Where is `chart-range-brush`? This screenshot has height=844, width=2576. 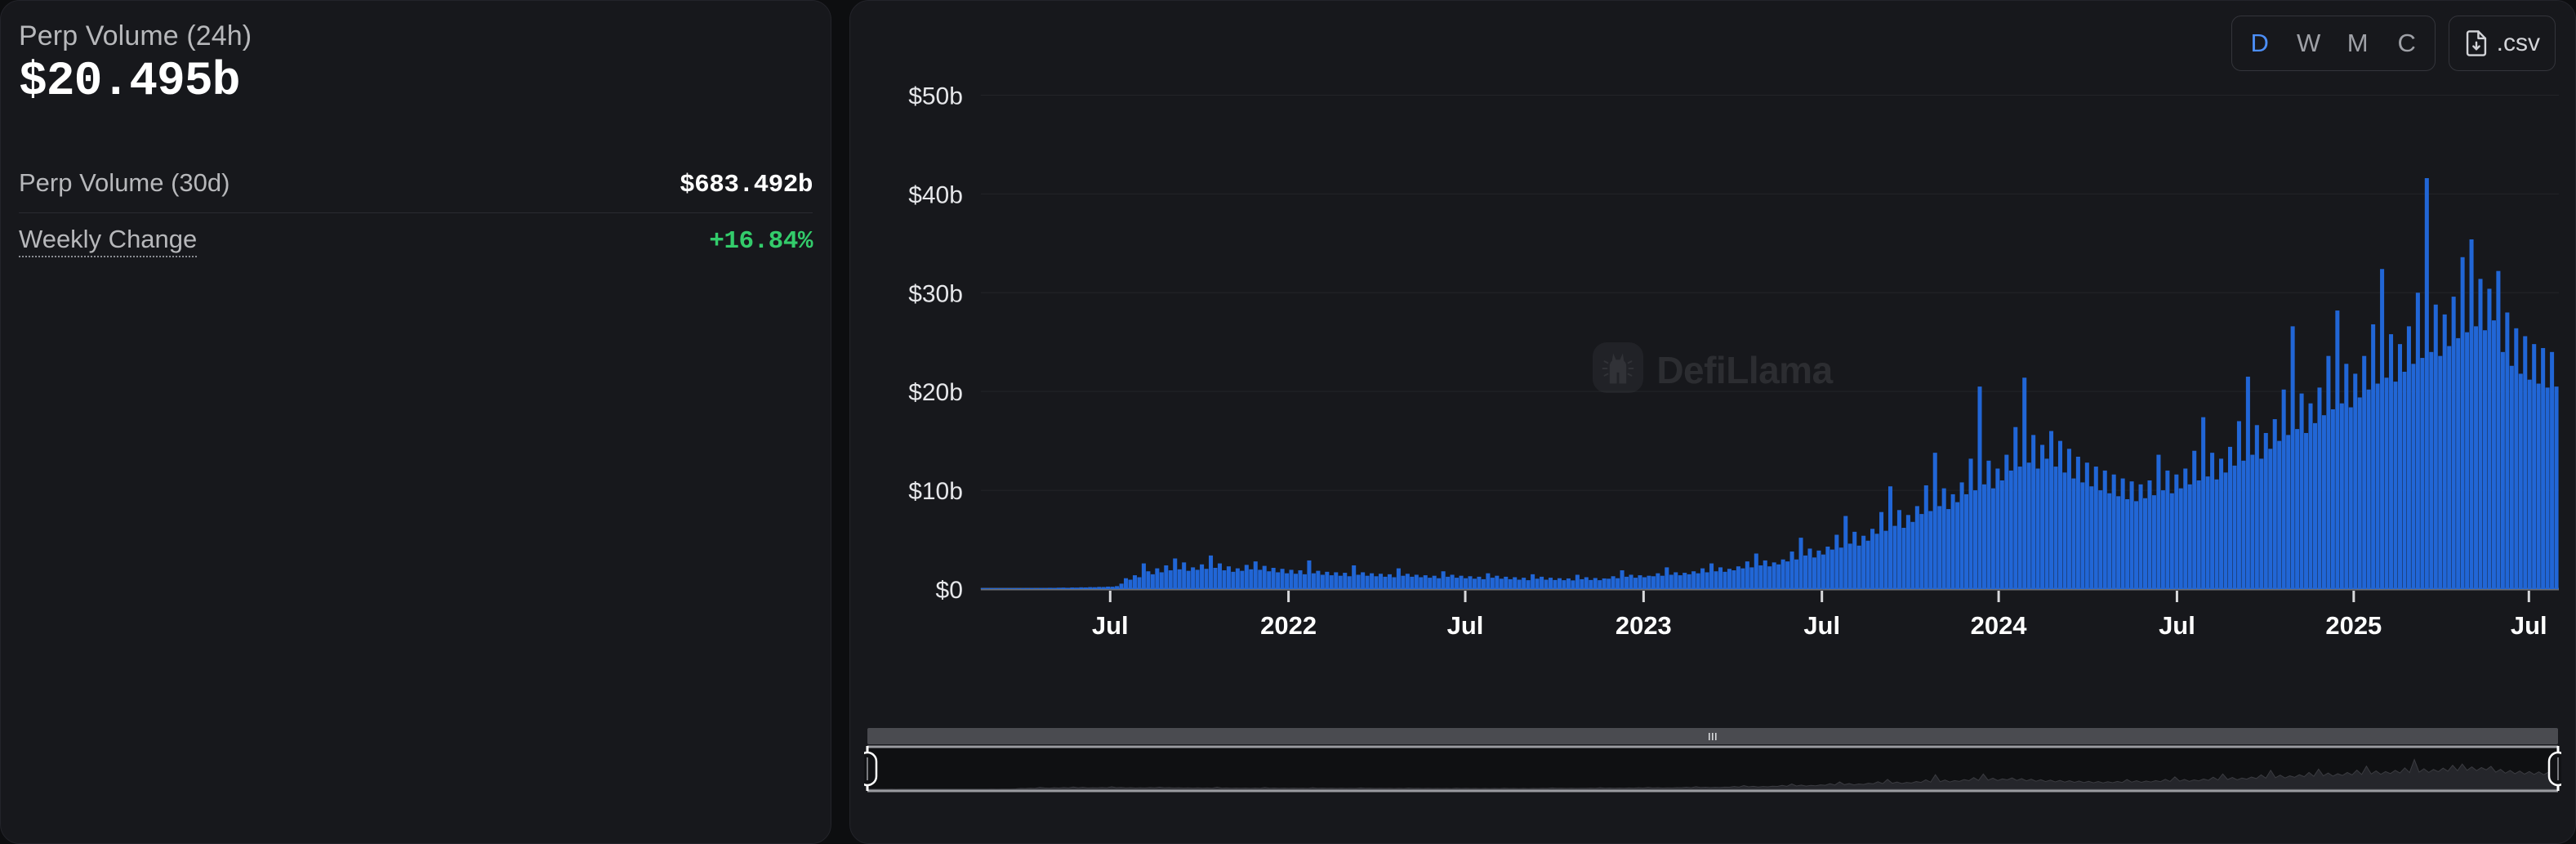 chart-range-brush is located at coordinates (1712, 760).